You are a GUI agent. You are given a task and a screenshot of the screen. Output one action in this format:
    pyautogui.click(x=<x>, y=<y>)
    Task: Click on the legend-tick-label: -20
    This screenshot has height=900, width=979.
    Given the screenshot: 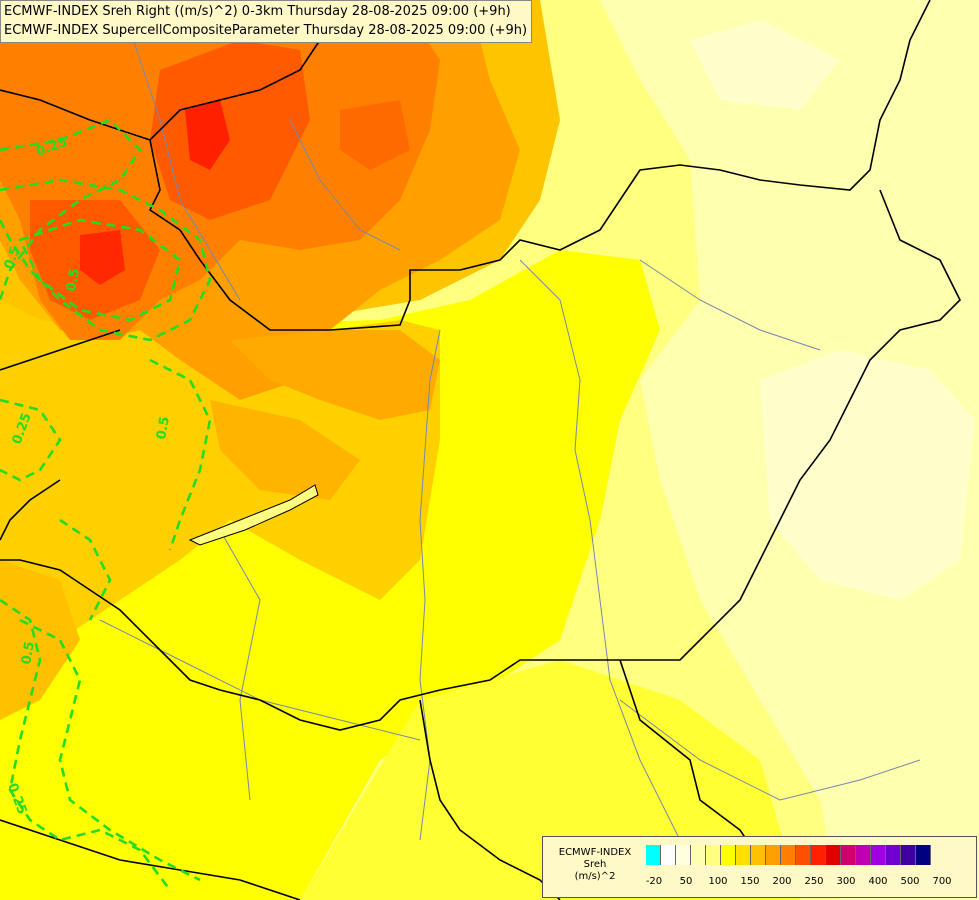 What is the action you would take?
    pyautogui.click(x=654, y=881)
    